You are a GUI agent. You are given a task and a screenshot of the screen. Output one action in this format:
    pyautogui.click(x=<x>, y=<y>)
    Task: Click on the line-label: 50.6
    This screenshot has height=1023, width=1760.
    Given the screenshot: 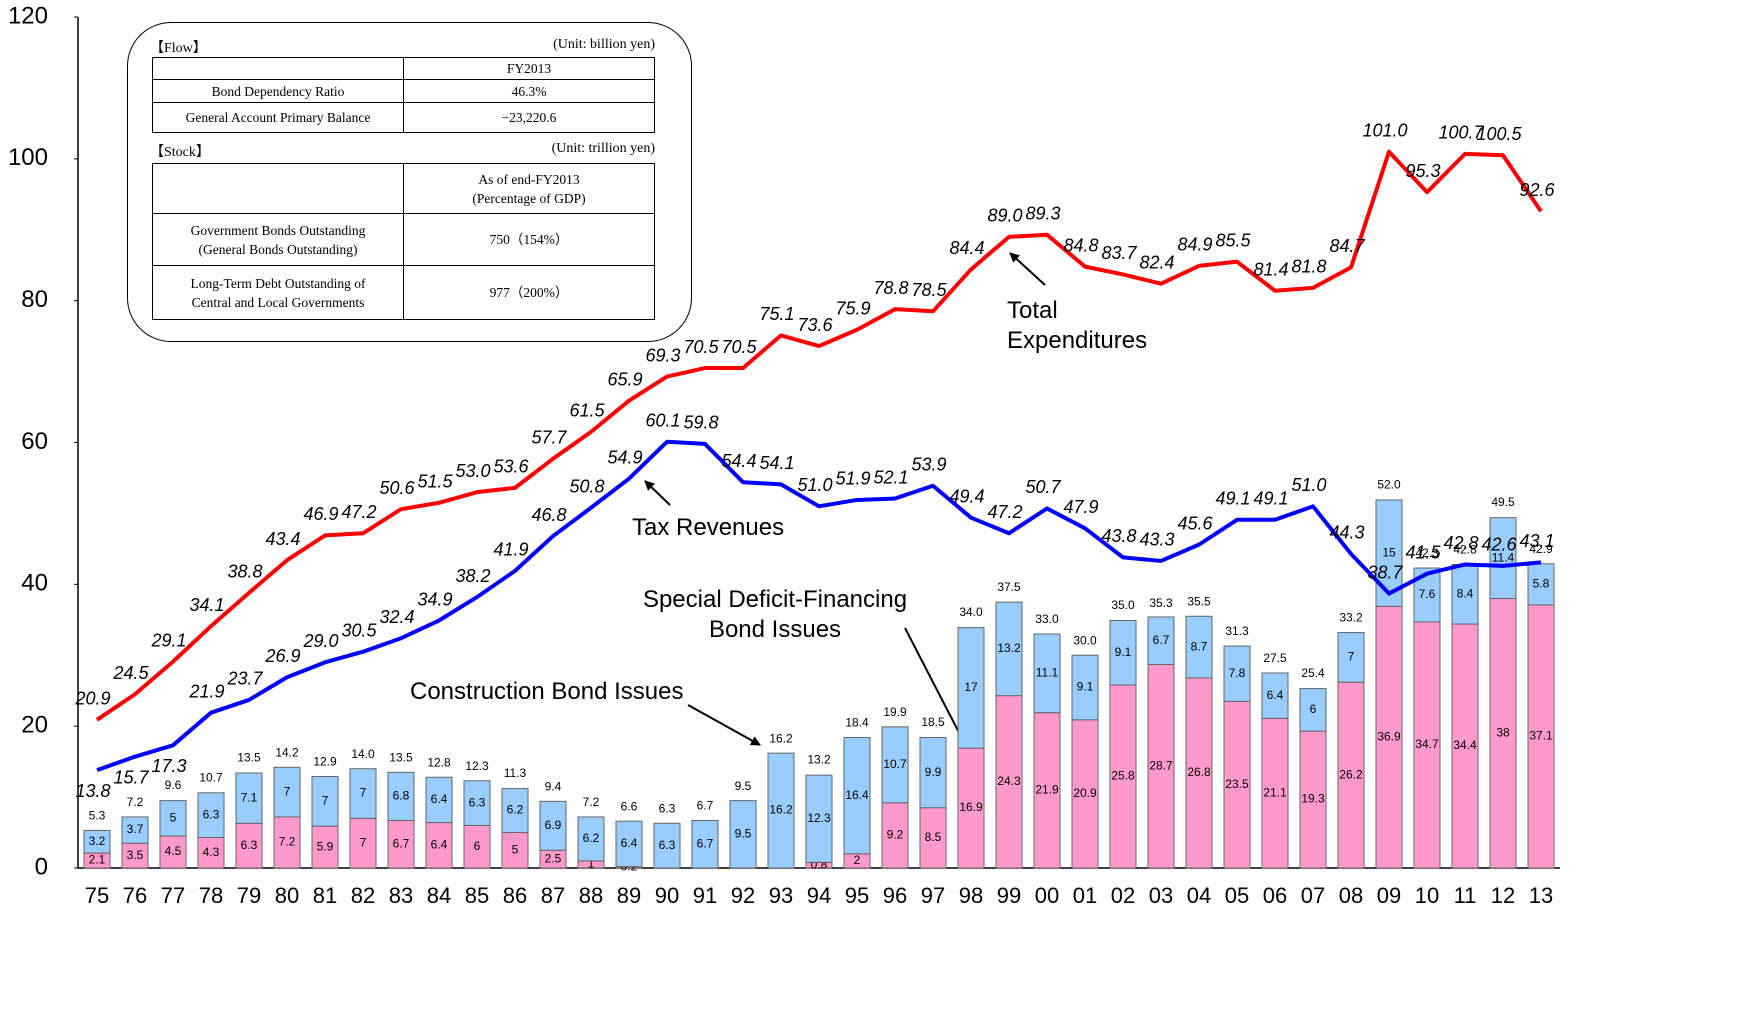 What is the action you would take?
    pyautogui.click(x=397, y=488)
    